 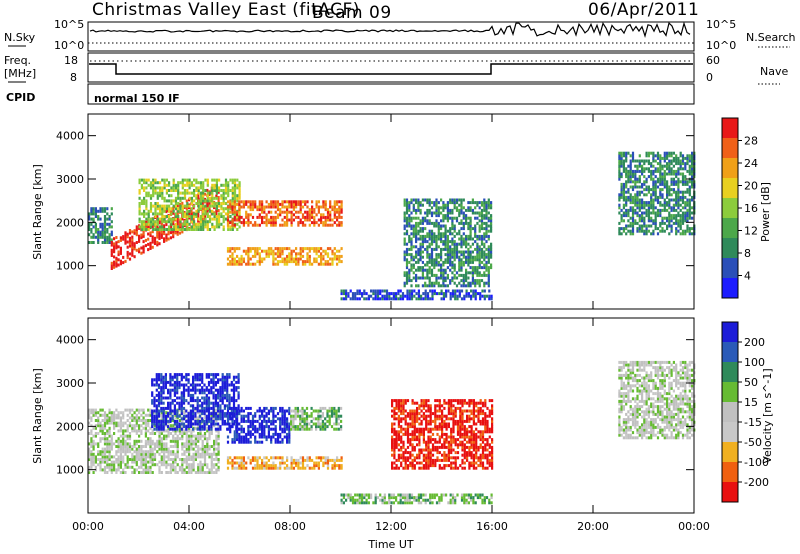 I want to click on nsky-tick-bottom-right: 10^0, so click(x=721, y=45).